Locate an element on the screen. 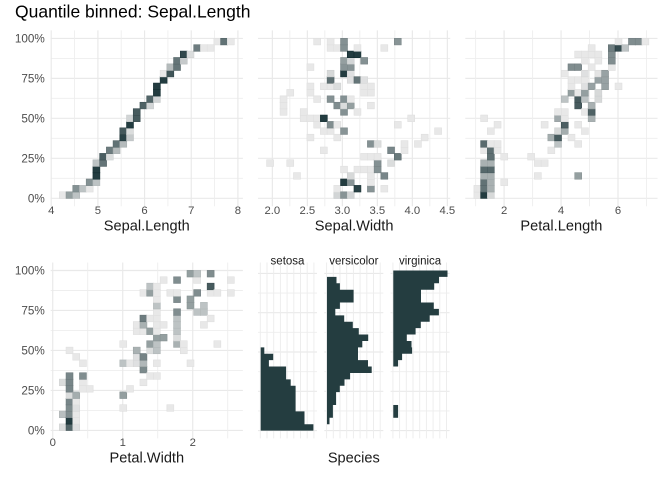  svg-text: 3.0 is located at coordinates (342, 211).